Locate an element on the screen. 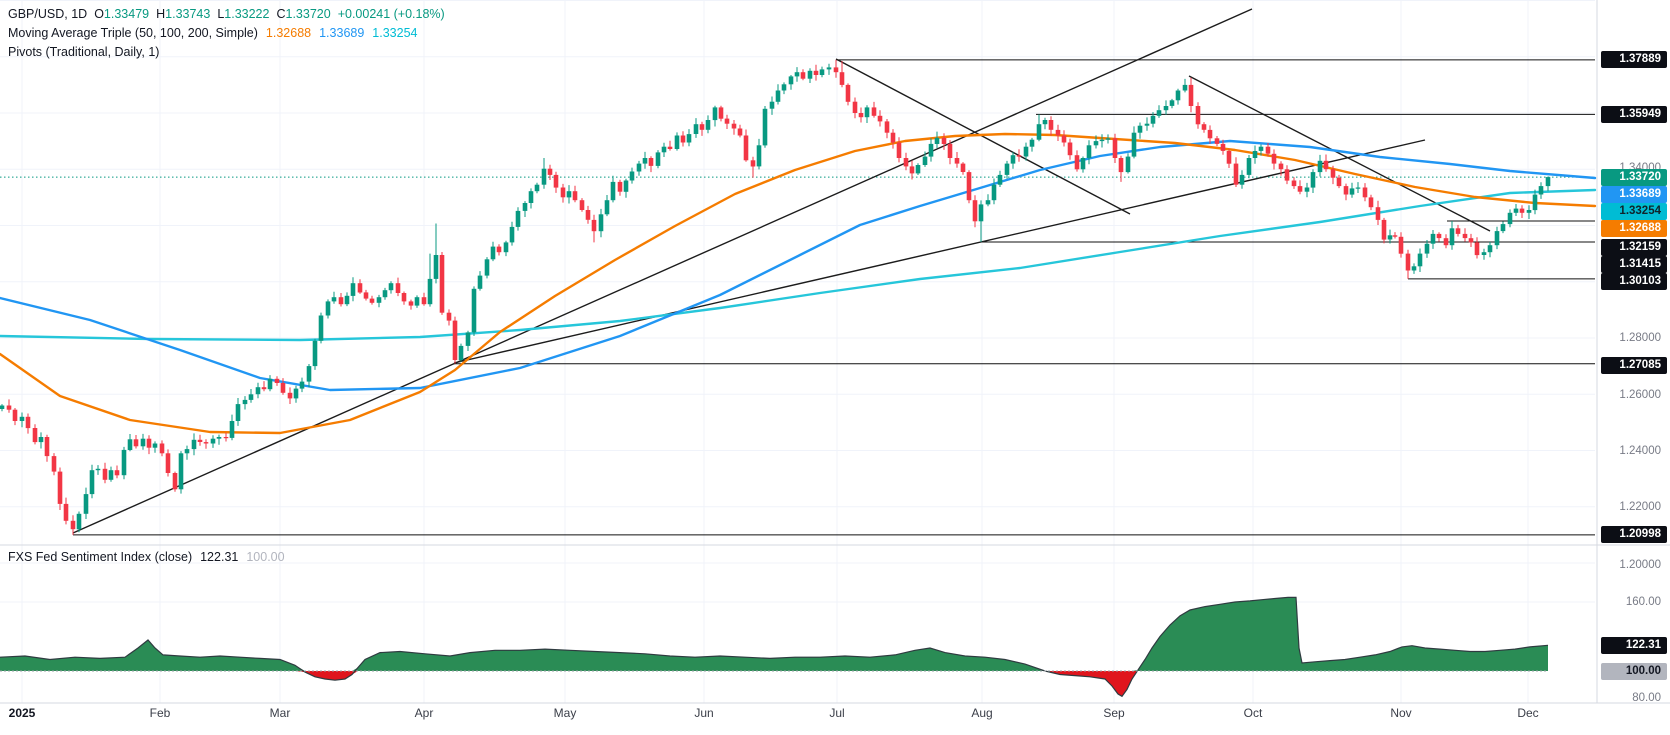  ma200-value: 1.33254 is located at coordinates (395, 33).